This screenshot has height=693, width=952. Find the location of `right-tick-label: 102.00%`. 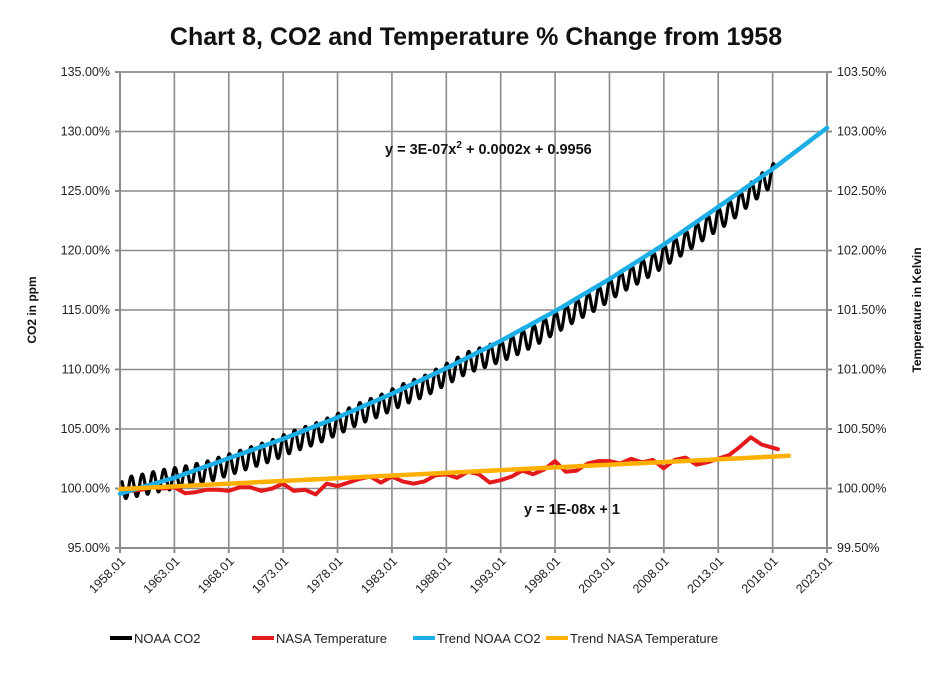

right-tick-label: 102.00% is located at coordinates (861, 251).